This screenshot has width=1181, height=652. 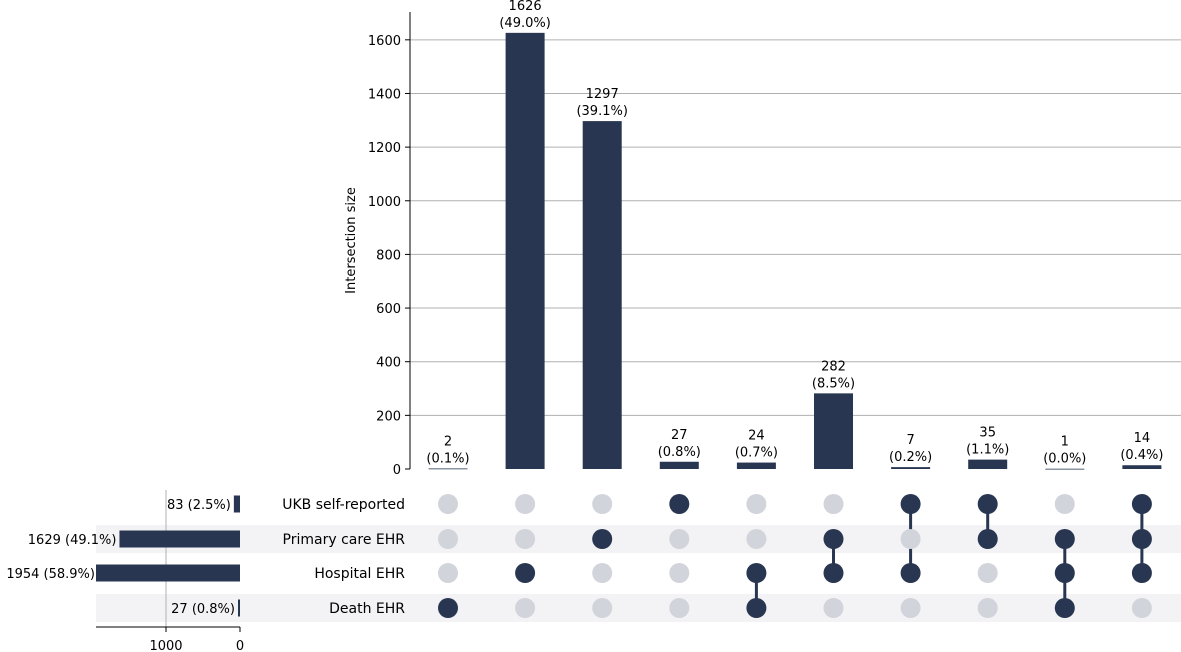 I want to click on bar-count-label: 282, so click(x=833, y=366).